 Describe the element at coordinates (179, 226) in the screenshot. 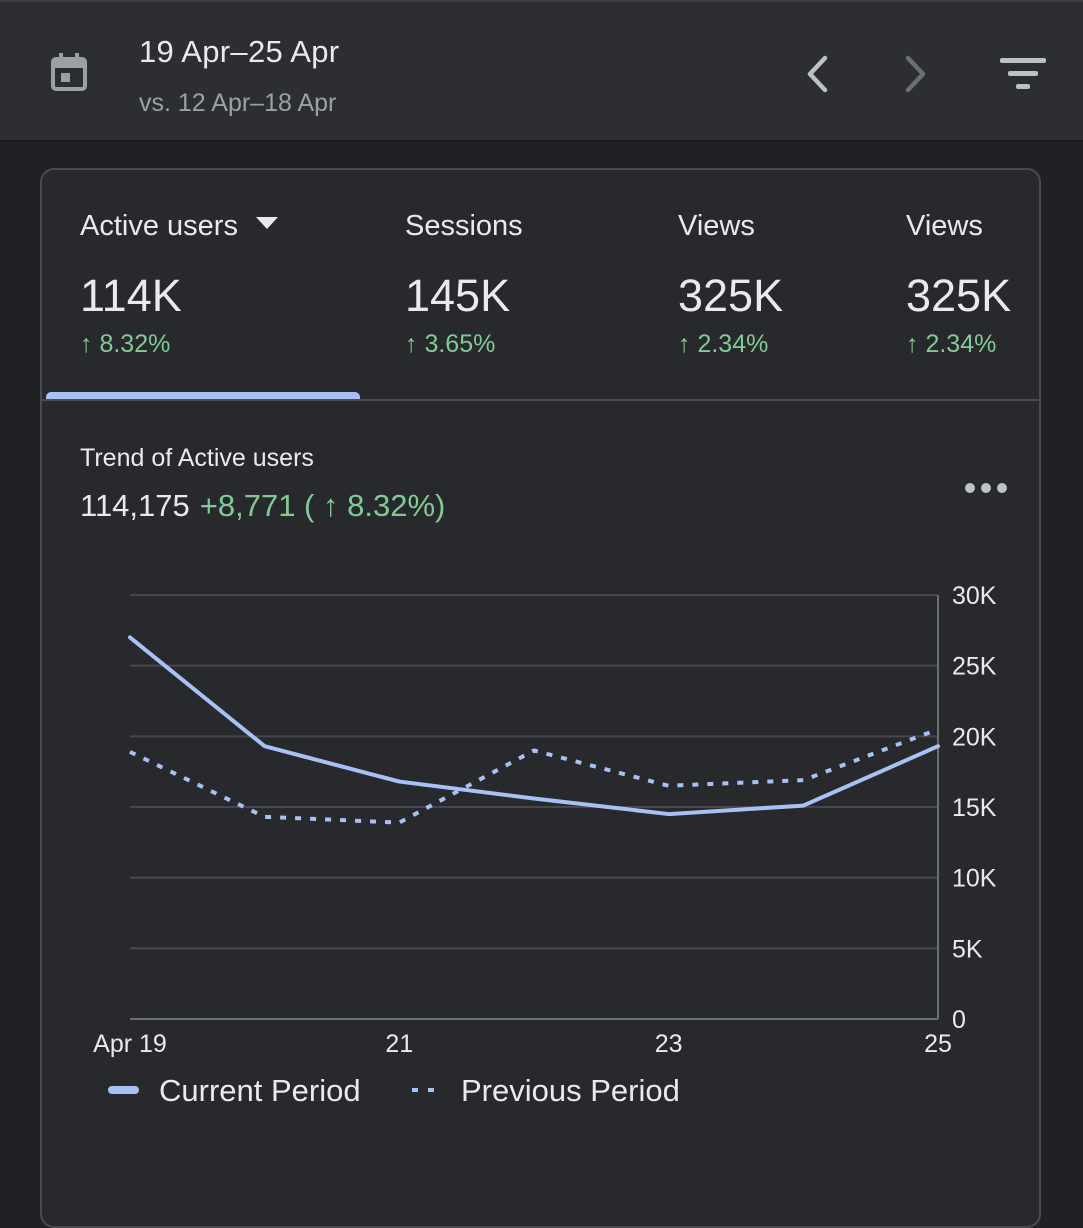

I see `metric-label: Active users` at that location.